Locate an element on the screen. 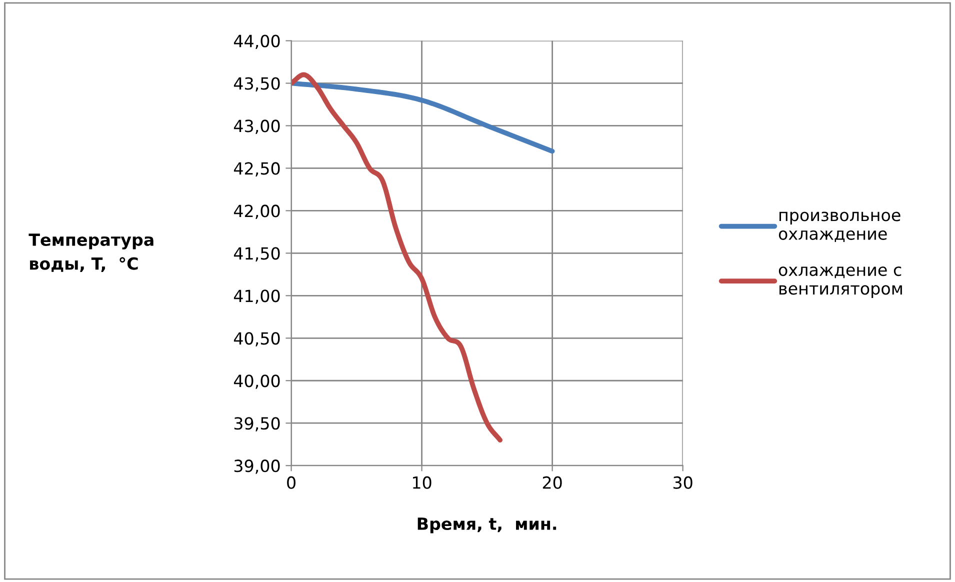 This screenshot has width=955, height=582. y-axis-title: Температура воды, T, °C is located at coordinates (91, 253).